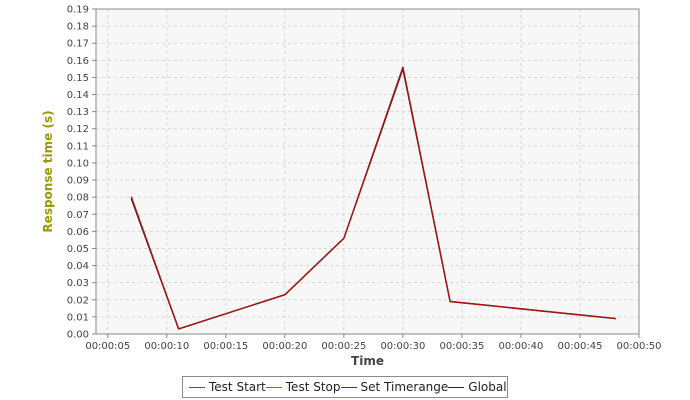 The height and width of the screenshot is (400, 690). What do you see at coordinates (313, 387) in the screenshot?
I see `legend-label-test-stop: Test Stop` at bounding box center [313, 387].